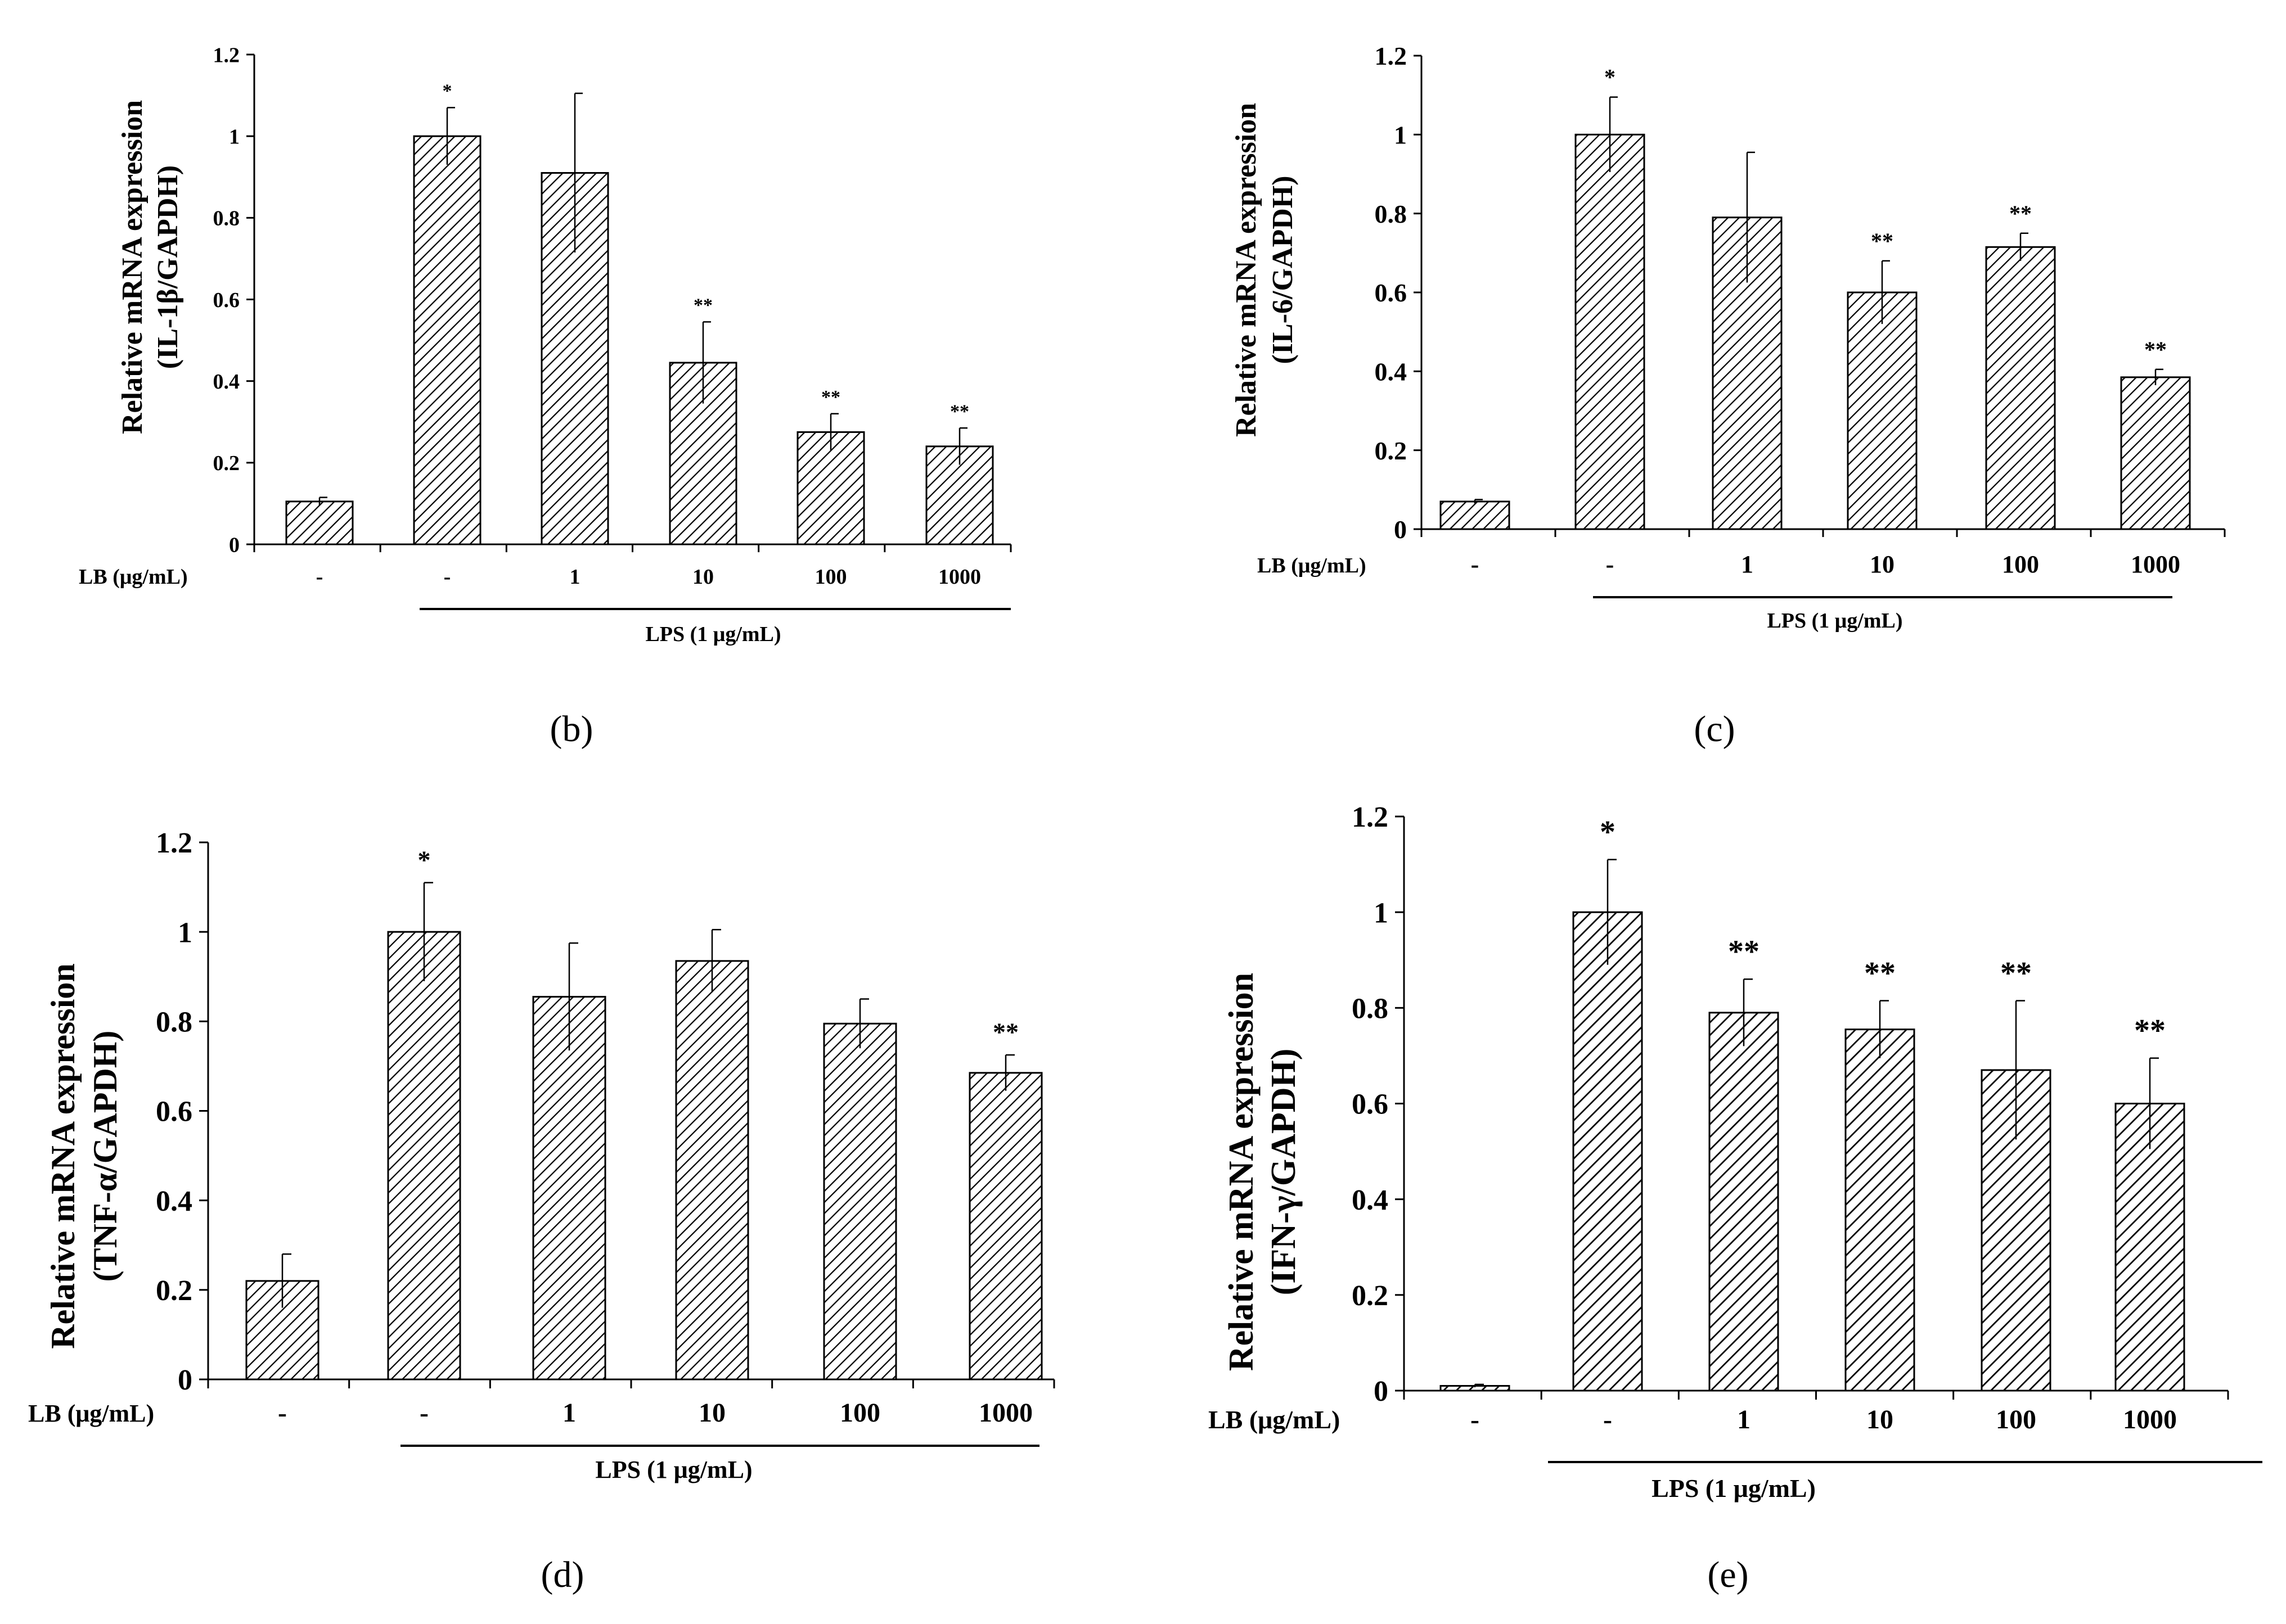 The height and width of the screenshot is (1624, 2286). What do you see at coordinates (562, 1574) in the screenshot?
I see `panel-letter: (d)` at bounding box center [562, 1574].